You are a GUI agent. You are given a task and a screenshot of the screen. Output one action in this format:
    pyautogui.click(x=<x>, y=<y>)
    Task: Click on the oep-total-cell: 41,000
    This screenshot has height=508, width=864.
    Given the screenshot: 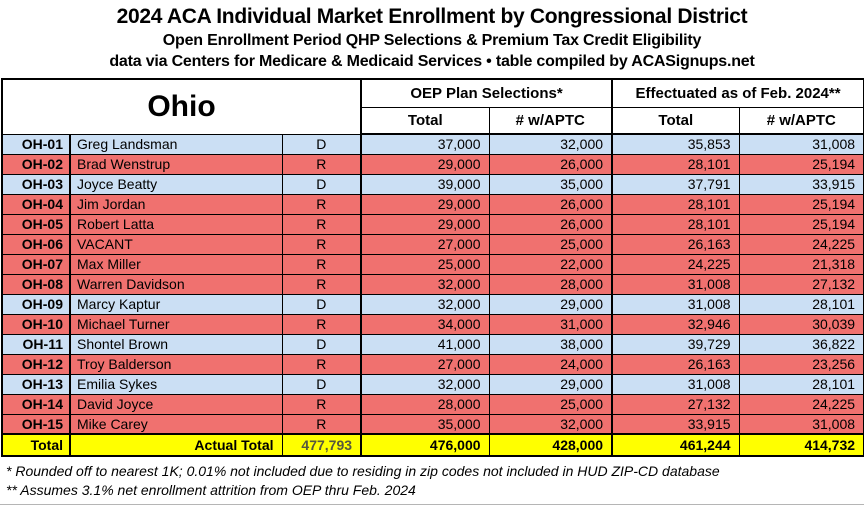 What is the action you would take?
    pyautogui.click(x=425, y=344)
    